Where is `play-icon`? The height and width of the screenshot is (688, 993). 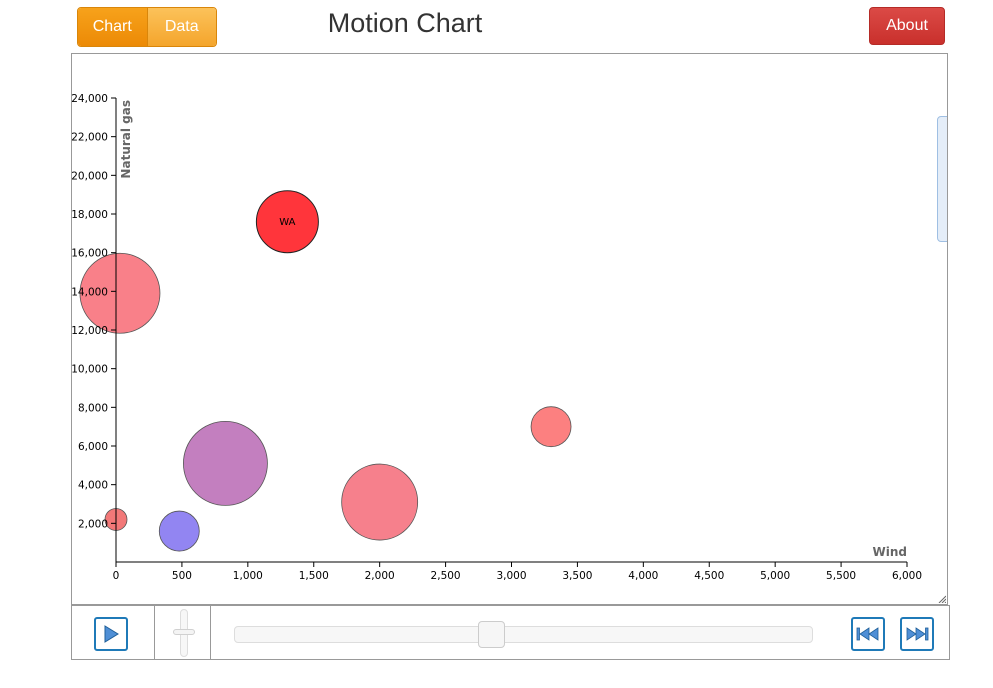 play-icon is located at coordinates (111, 634).